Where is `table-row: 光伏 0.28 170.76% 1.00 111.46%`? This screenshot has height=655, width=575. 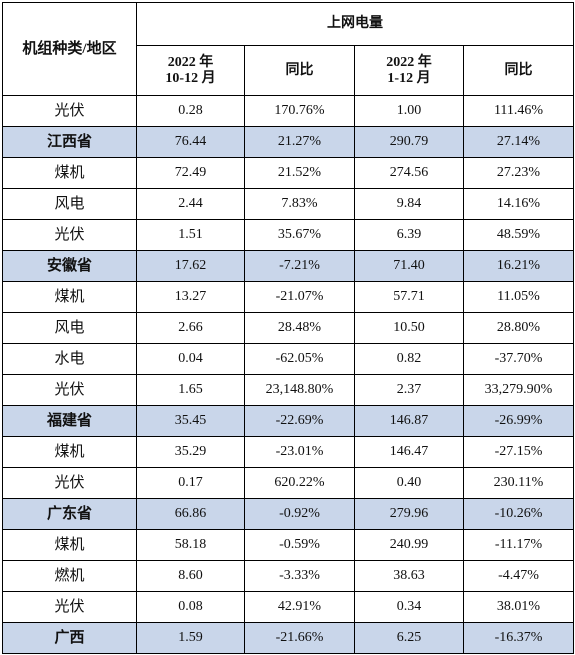 table-row: 光伏 0.28 170.76% 1.00 111.46% is located at coordinates (288, 111).